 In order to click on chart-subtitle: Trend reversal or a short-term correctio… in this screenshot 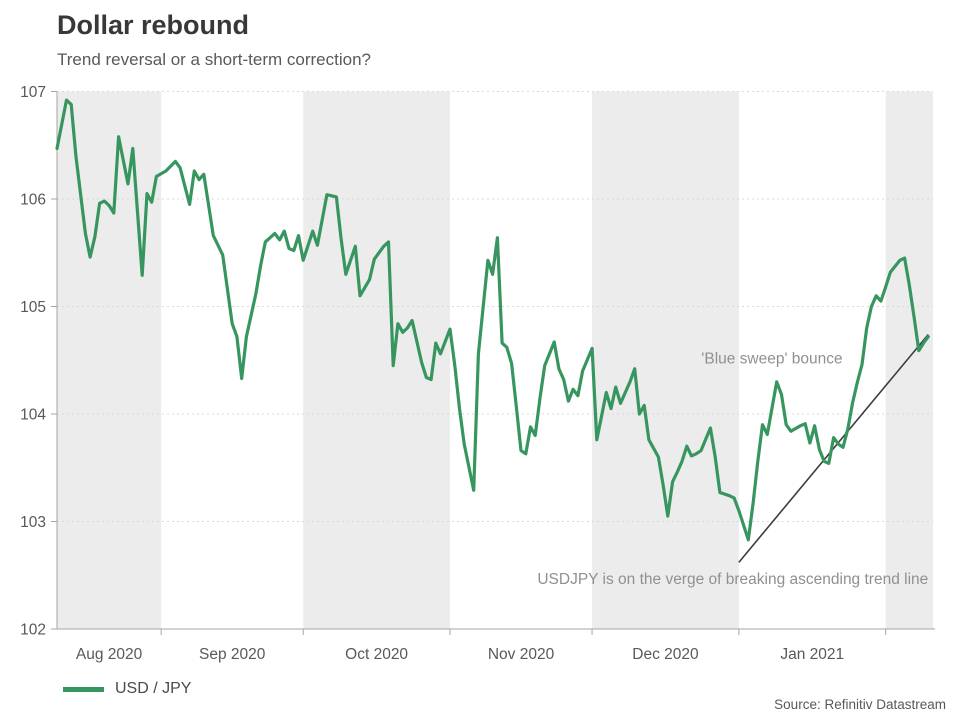, I will do `click(214, 59)`.